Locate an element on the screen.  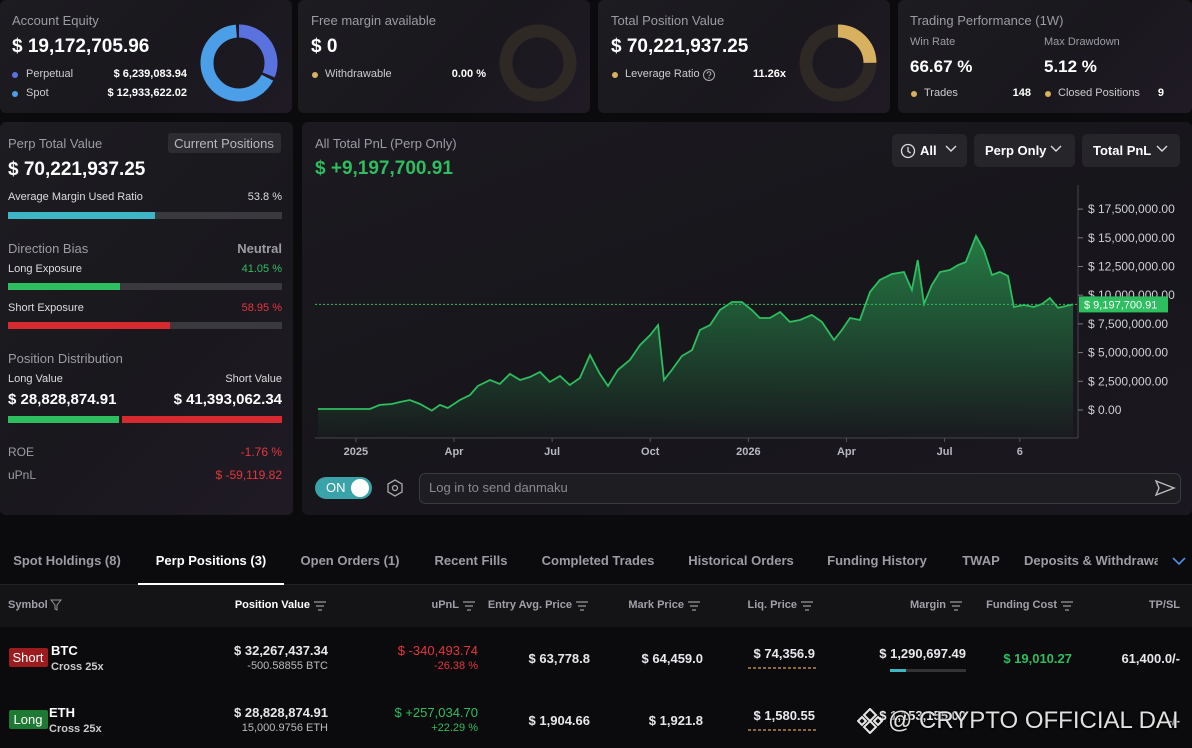
cell-position-value: $ 32,267,437.34 is located at coordinates (281, 650).